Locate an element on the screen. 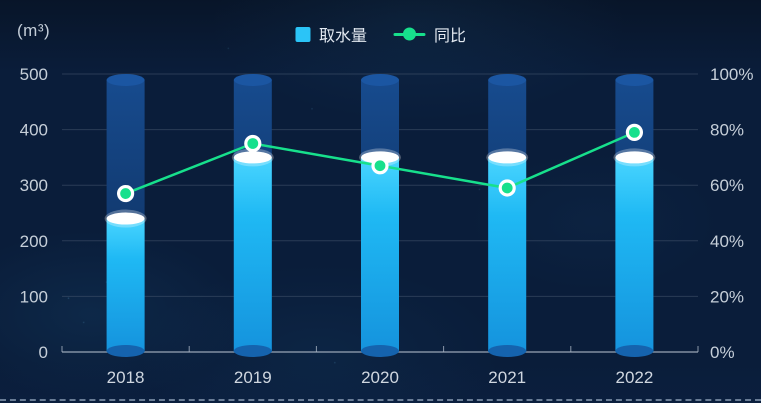  bar-2022 is located at coordinates (634, 252).